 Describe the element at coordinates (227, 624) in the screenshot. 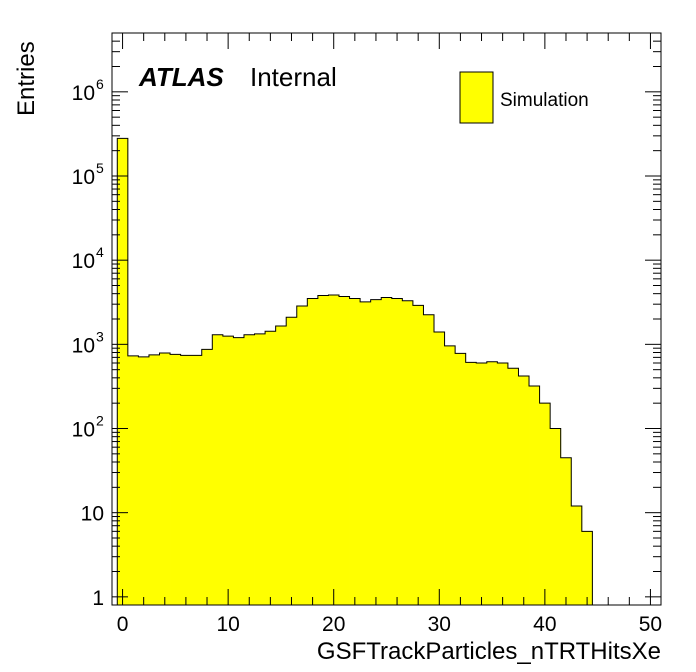

I see `x-tick-label: 10` at that location.